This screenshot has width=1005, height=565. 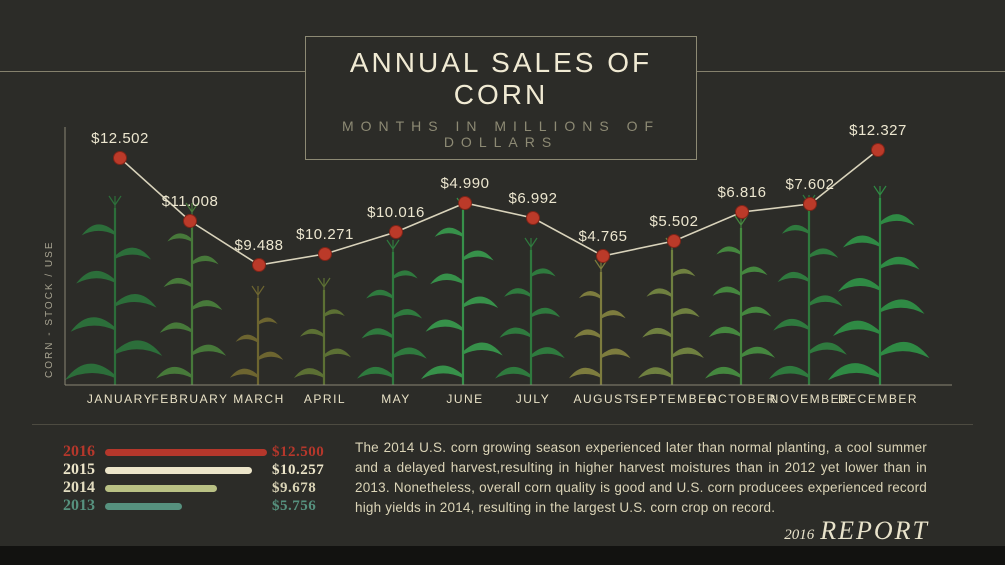 I want to click on month-label: APRIL, so click(x=325, y=399).